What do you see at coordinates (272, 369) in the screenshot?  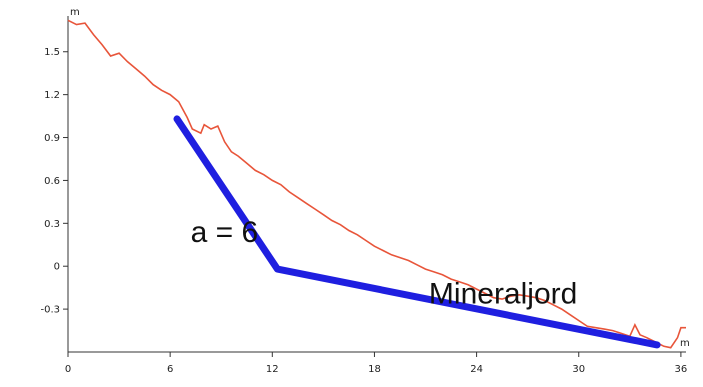 I see `x-tick-label: 12` at bounding box center [272, 369].